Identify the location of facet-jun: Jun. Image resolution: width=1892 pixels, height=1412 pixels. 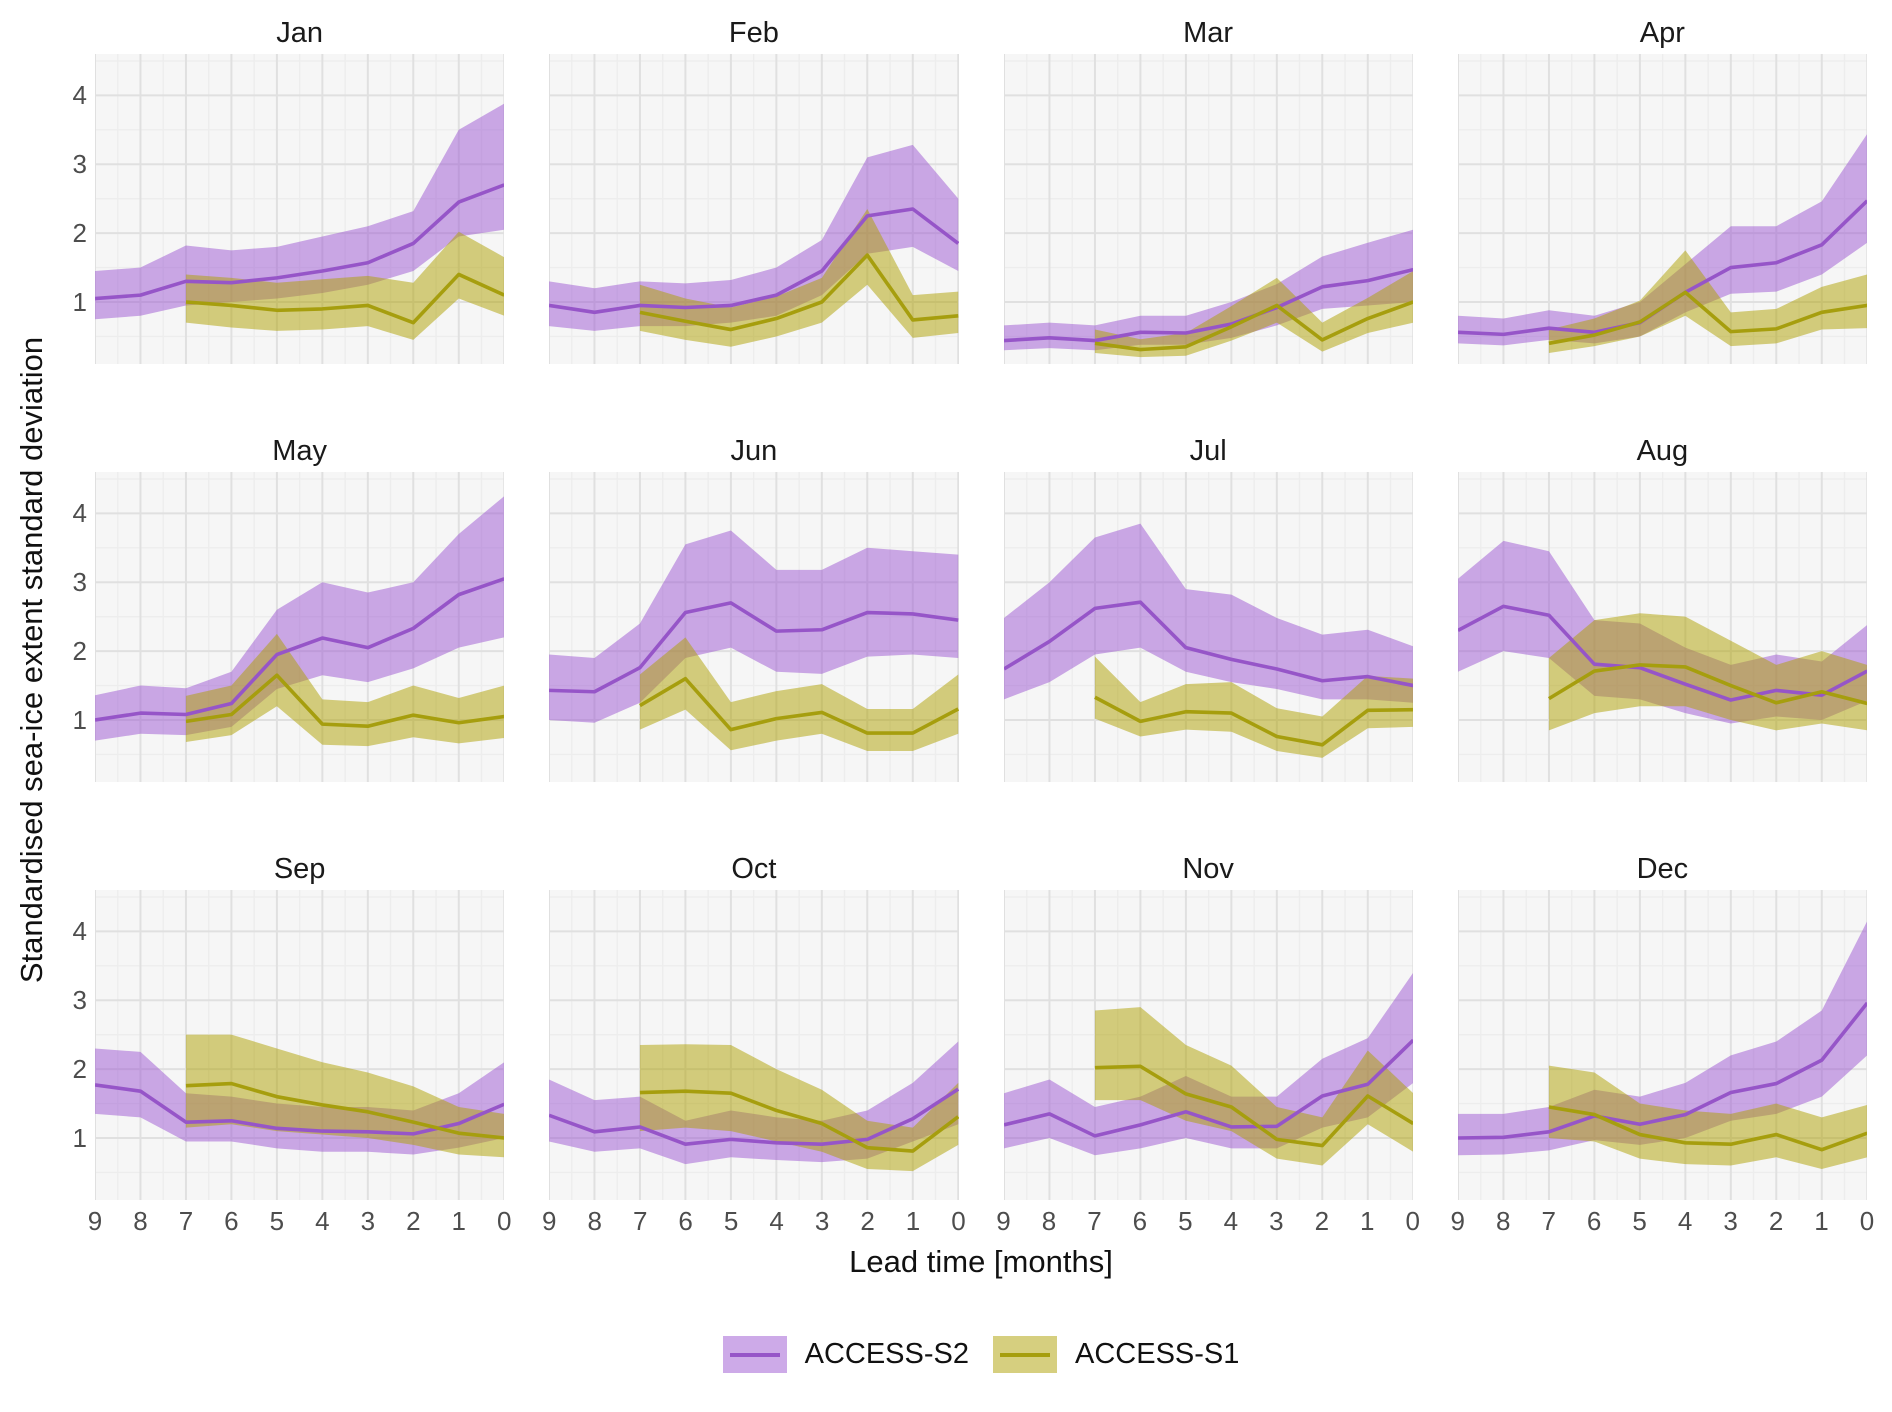
(754, 607).